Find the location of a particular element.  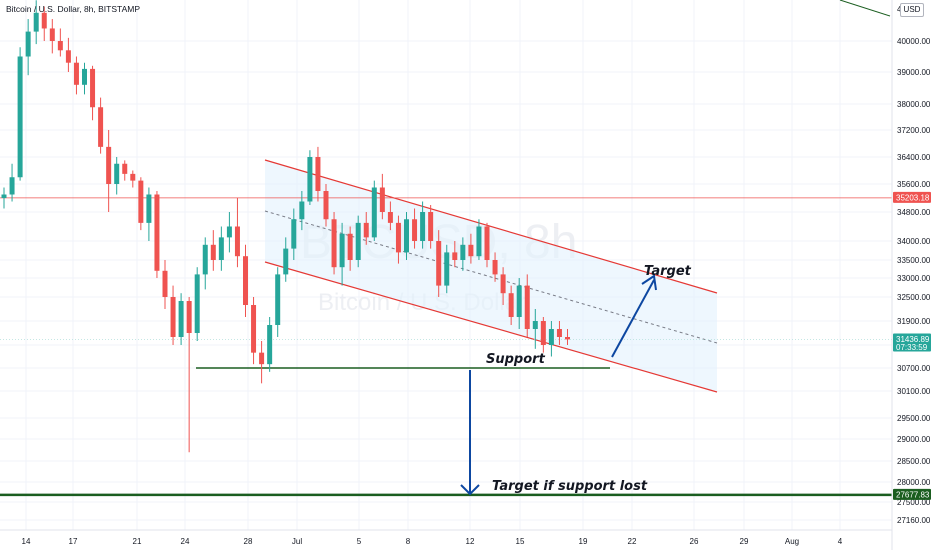

y-tick-label: 29500.00 is located at coordinates (914, 418).